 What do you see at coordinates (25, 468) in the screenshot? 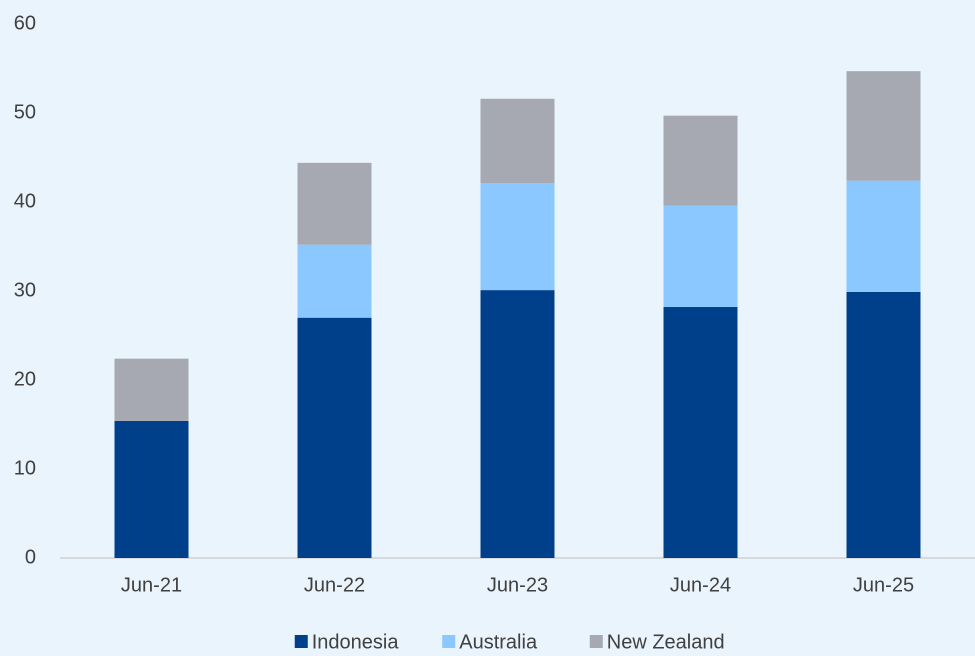
I see `y-tick-label: 10` at bounding box center [25, 468].